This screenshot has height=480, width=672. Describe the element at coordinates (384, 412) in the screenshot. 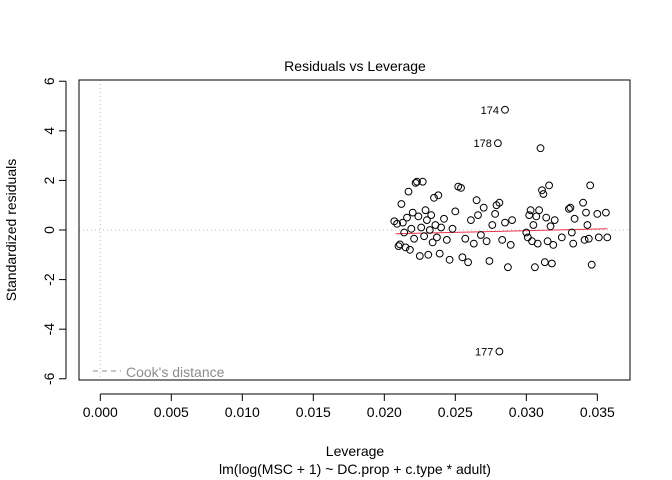

I see `x-tick-label: 0.020` at that location.